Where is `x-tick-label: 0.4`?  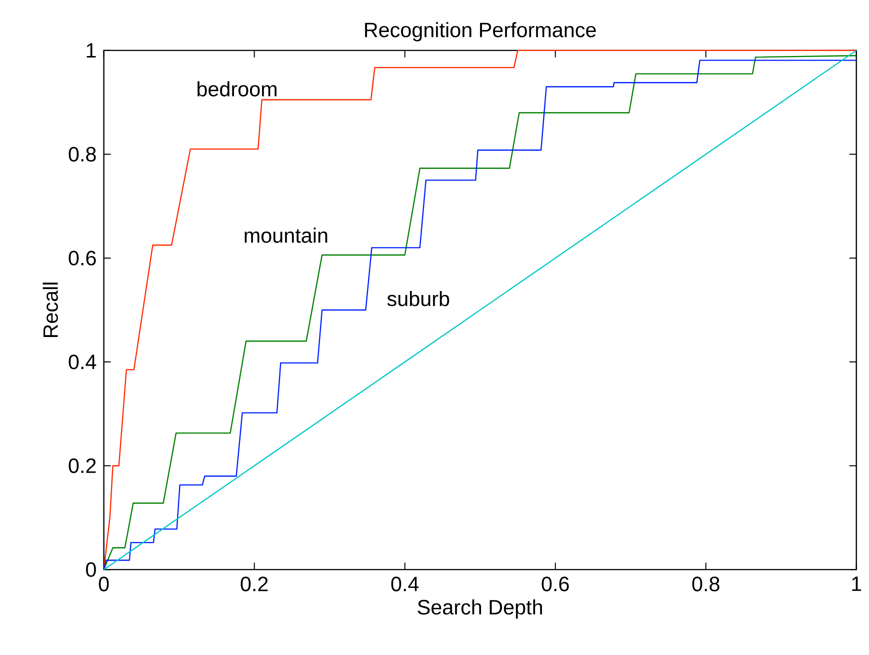 x-tick-label: 0.4 is located at coordinates (405, 584).